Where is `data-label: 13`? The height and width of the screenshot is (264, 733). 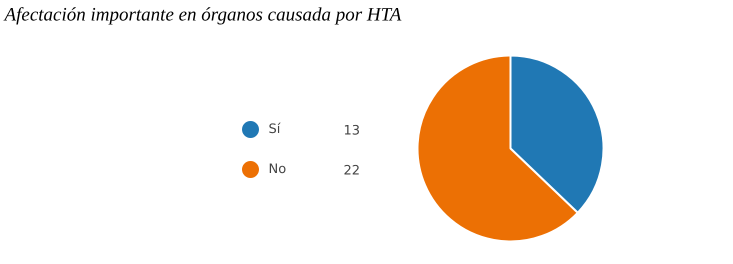 data-label: 13 is located at coordinates (352, 131).